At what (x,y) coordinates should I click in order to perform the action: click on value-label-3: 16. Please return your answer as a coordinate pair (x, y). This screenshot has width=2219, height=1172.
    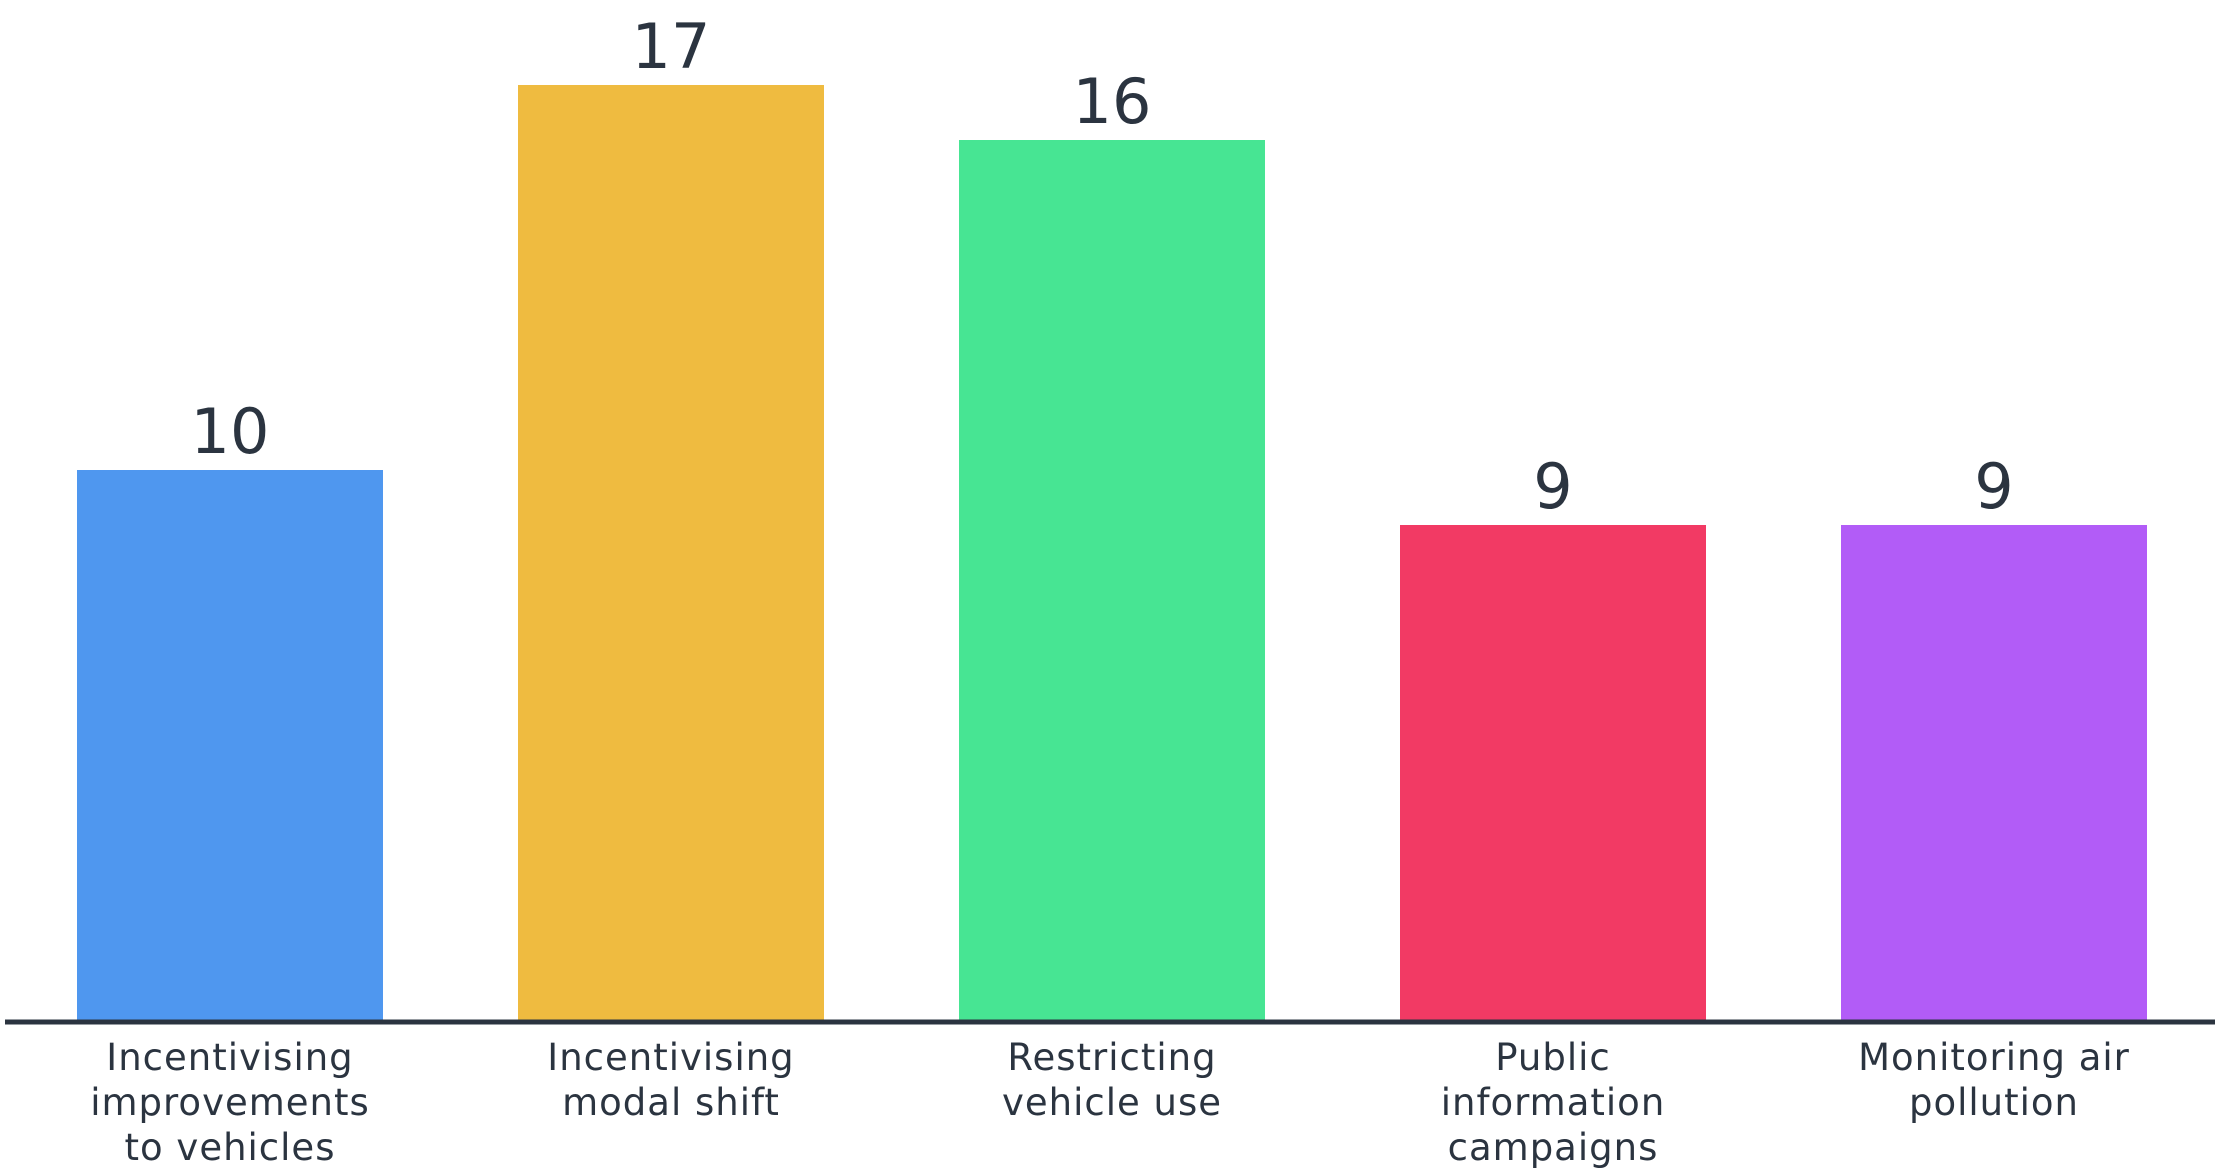
    Looking at the image, I should click on (1112, 101).